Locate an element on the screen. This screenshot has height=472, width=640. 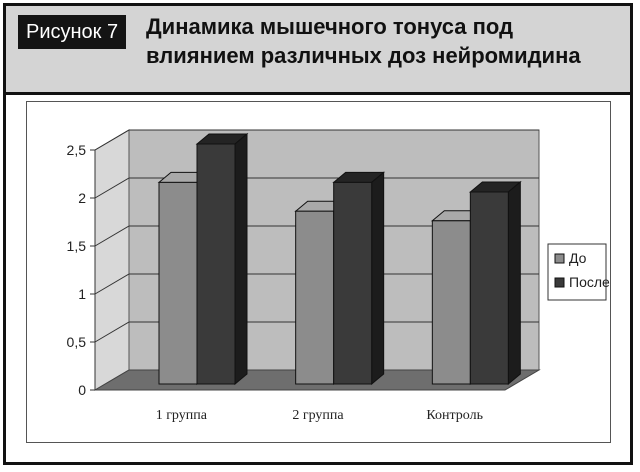
y-tick-label: 2 is located at coordinates (82, 198).